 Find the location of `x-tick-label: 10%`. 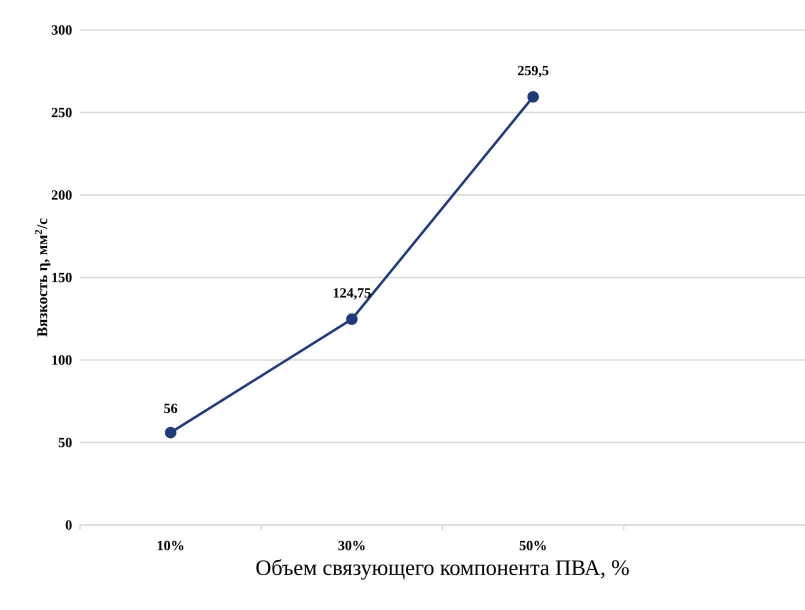

x-tick-label: 10% is located at coordinates (171, 545).